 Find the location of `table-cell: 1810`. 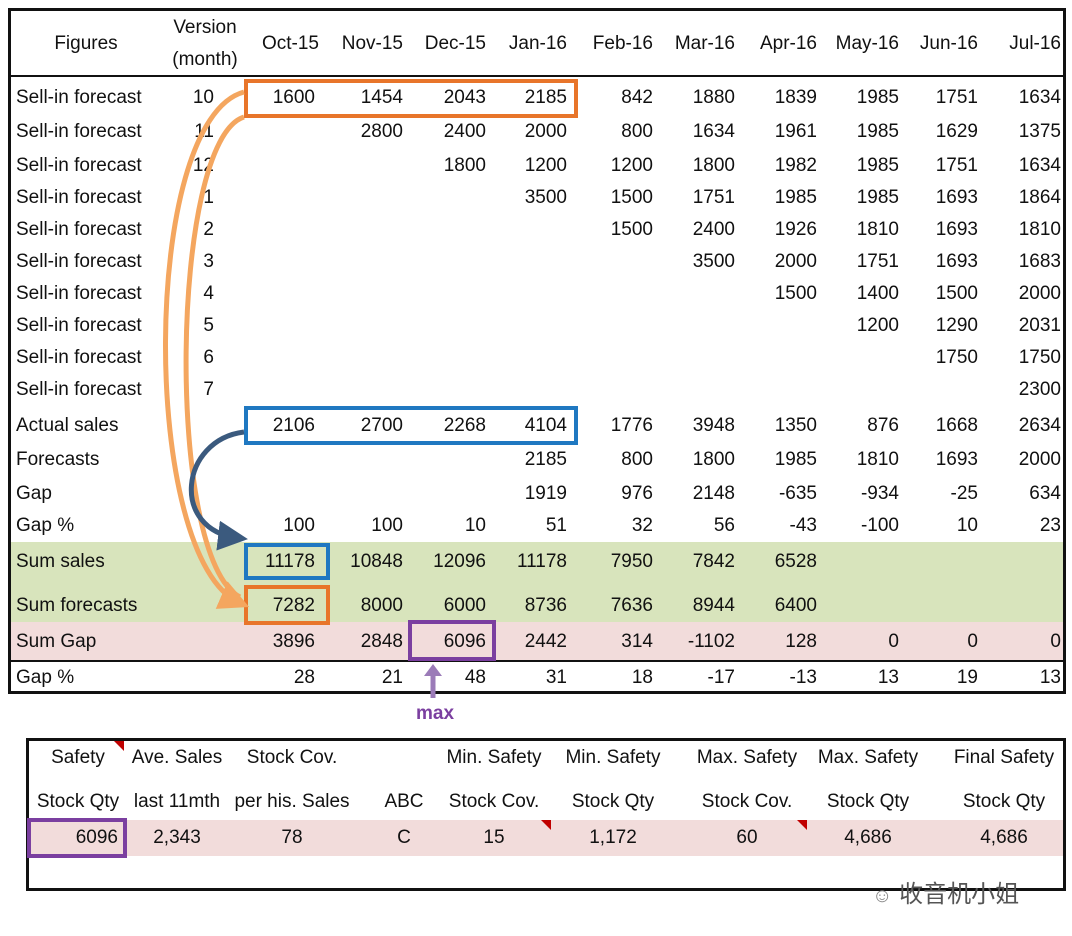

table-cell: 1810 is located at coordinates (1039, 229).